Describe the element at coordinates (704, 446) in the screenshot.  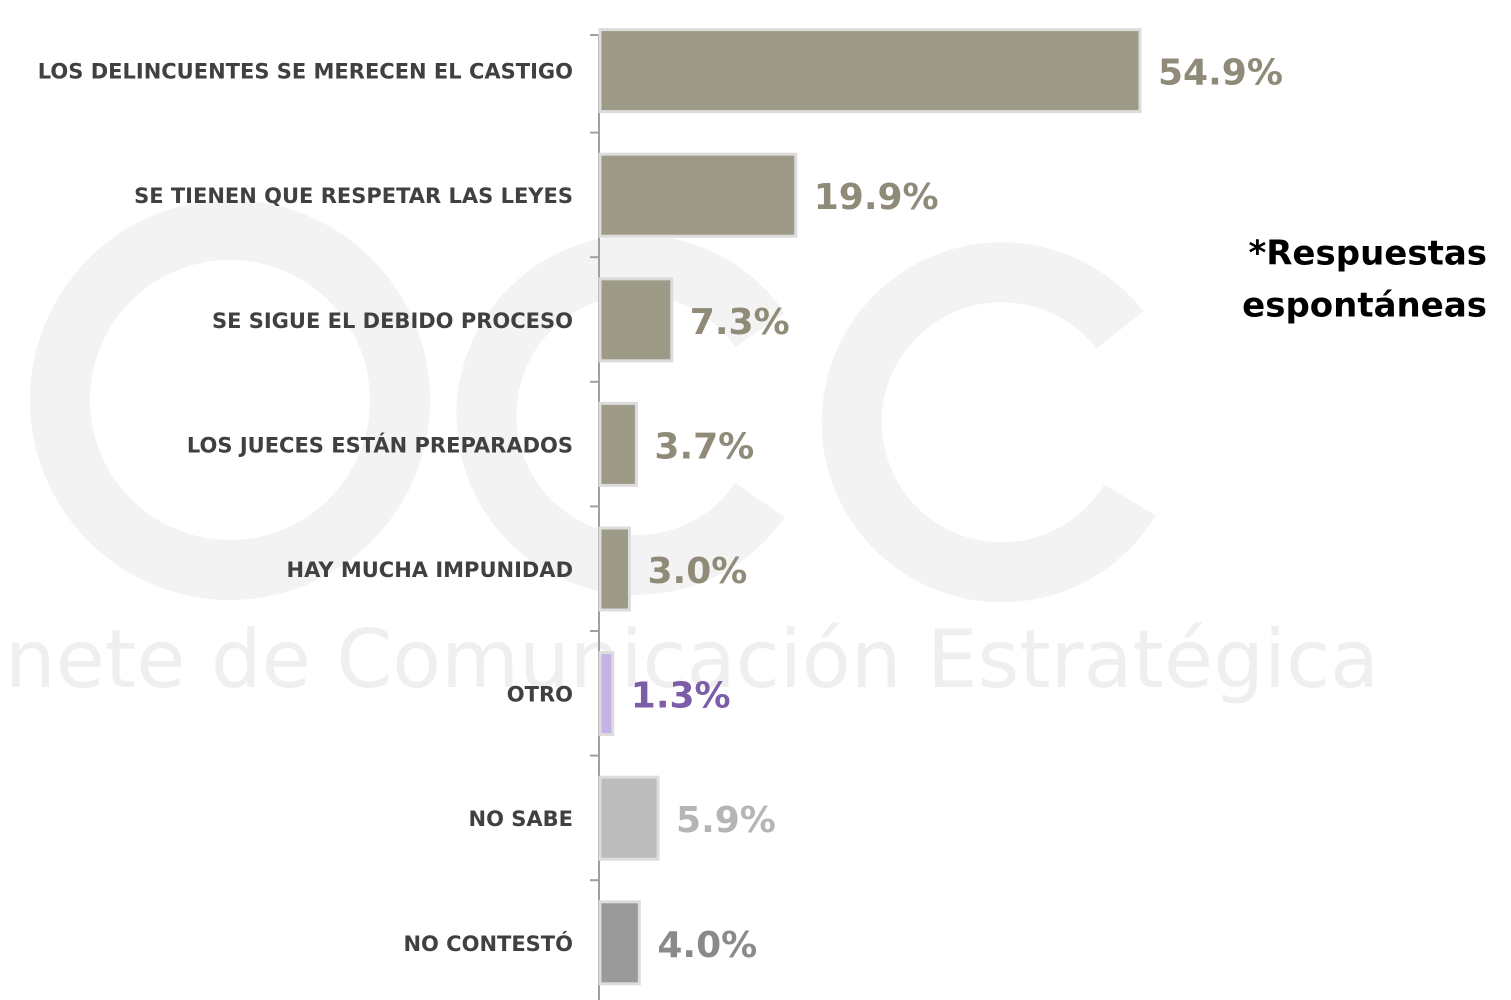
I see `value-label: 3.7%` at that location.